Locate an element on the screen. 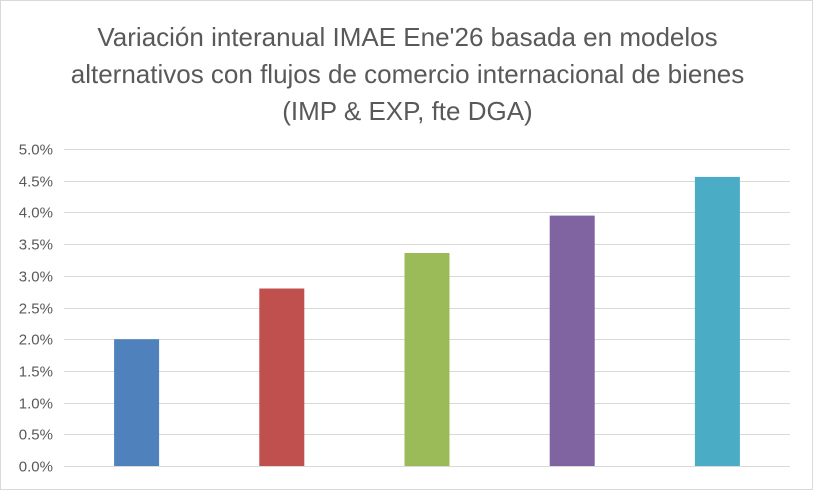  y-tick-label: 1.5% is located at coordinates (36, 372).